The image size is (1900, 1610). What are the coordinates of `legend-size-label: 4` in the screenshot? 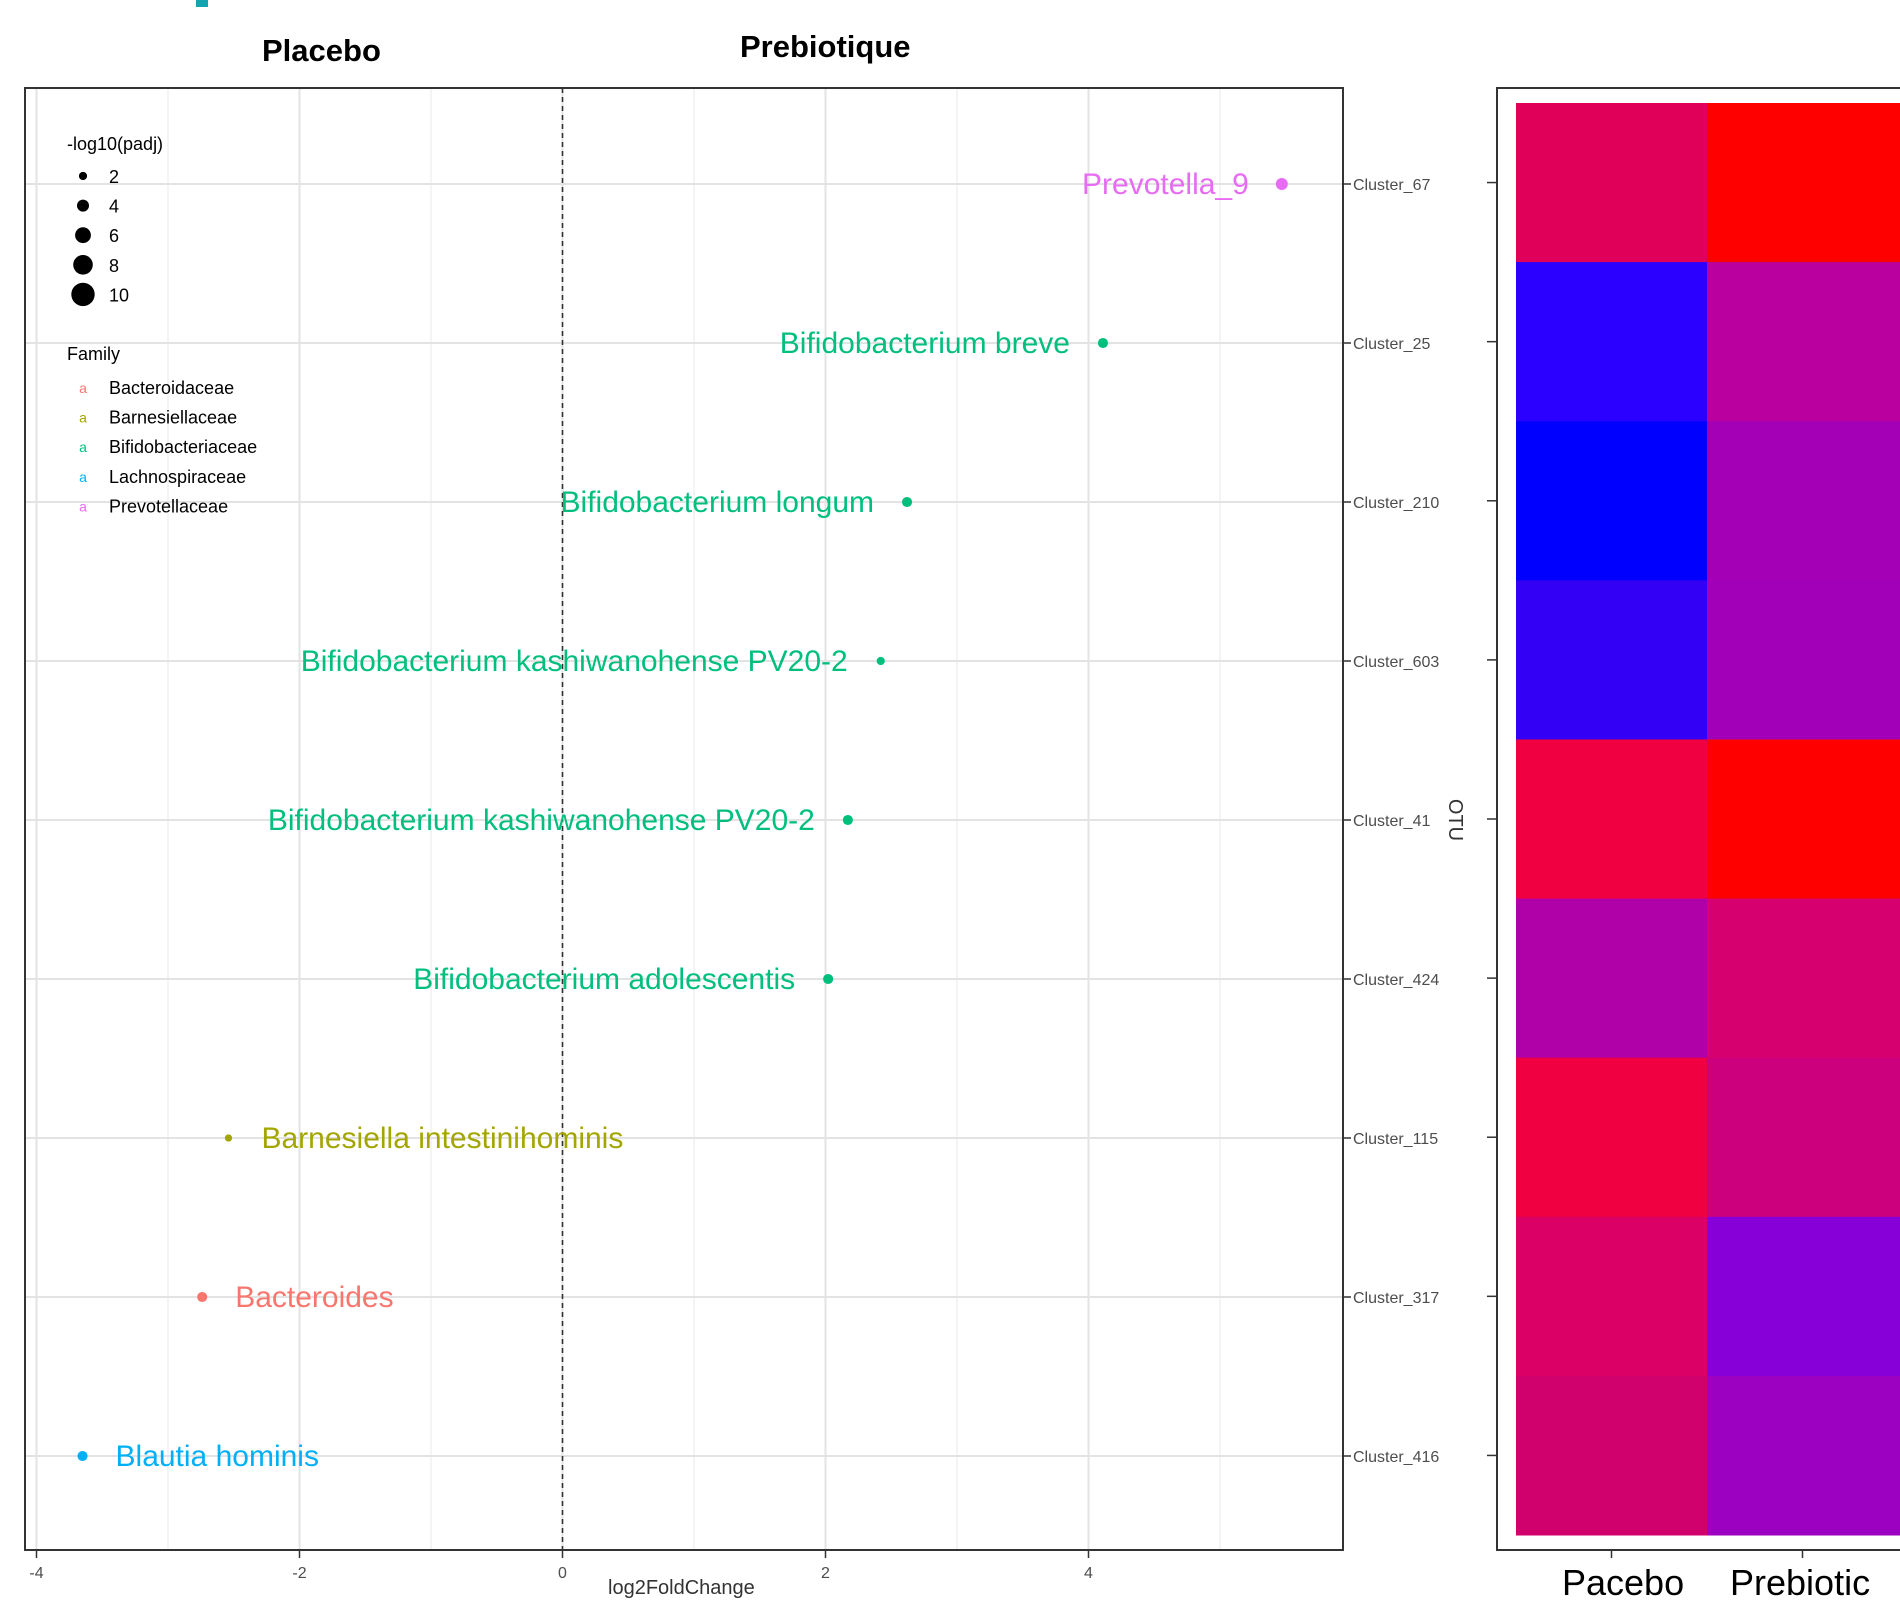 It's located at (114, 207).